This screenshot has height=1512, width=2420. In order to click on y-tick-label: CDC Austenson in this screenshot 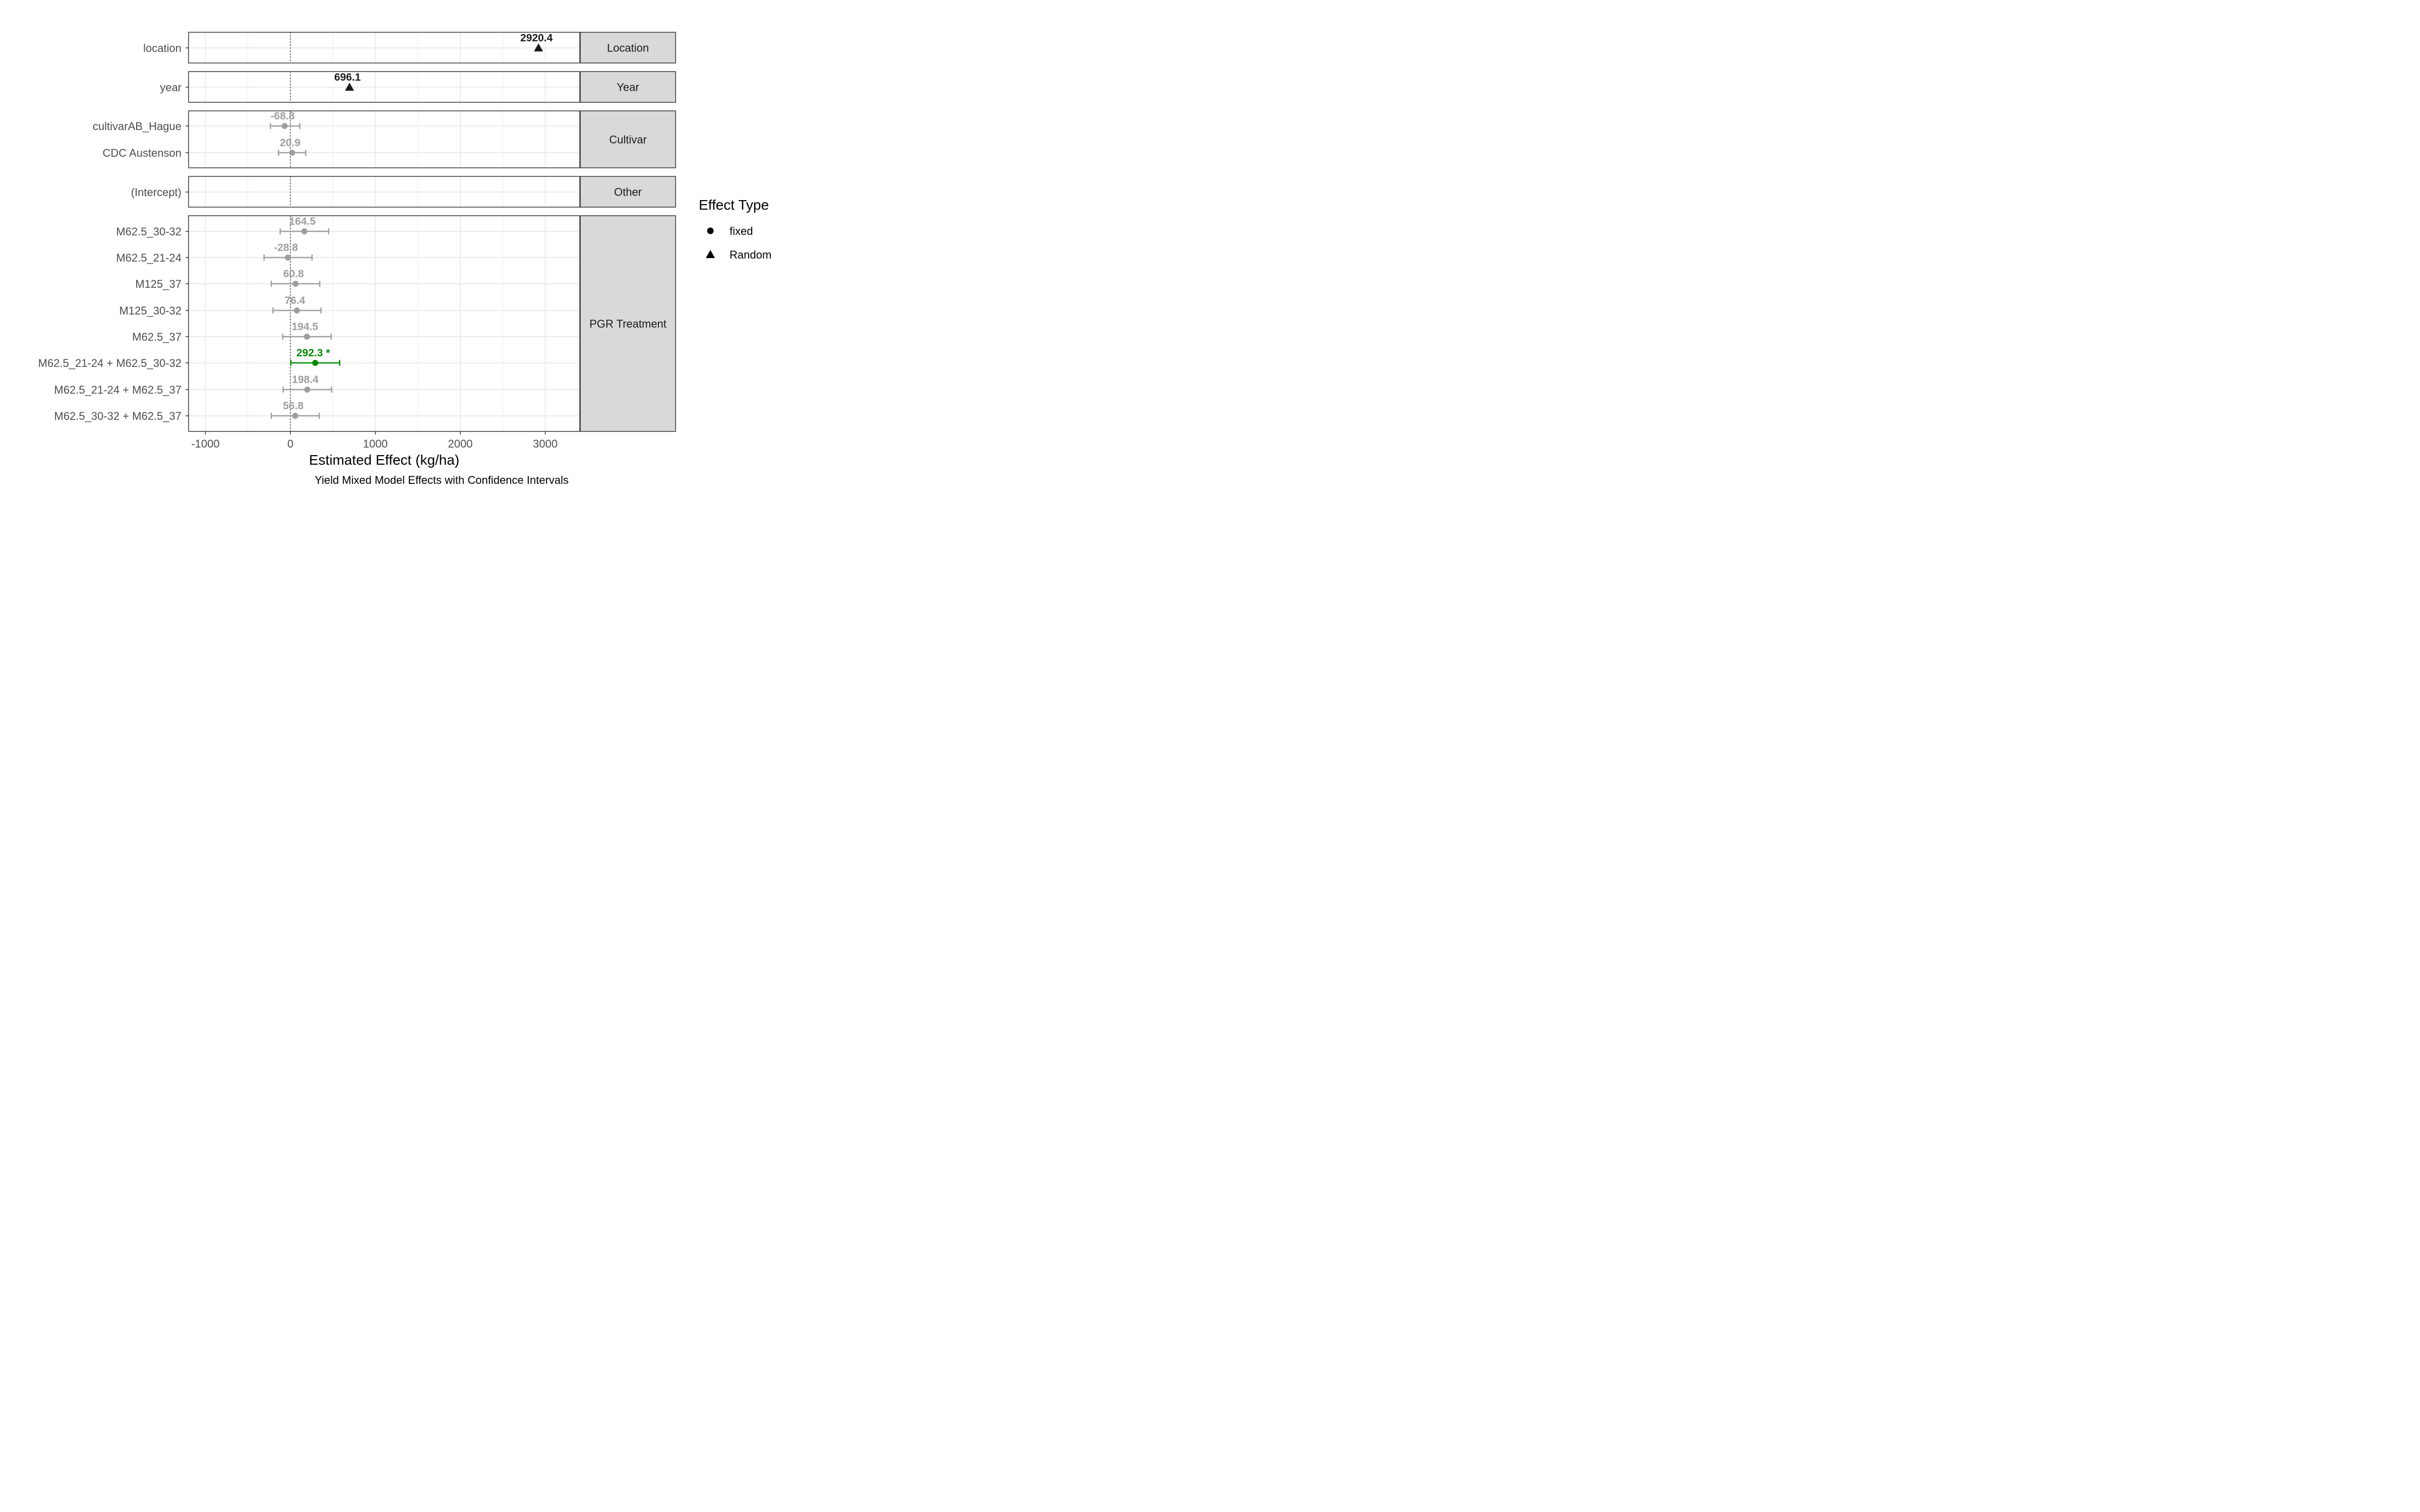, I will do `click(142, 153)`.